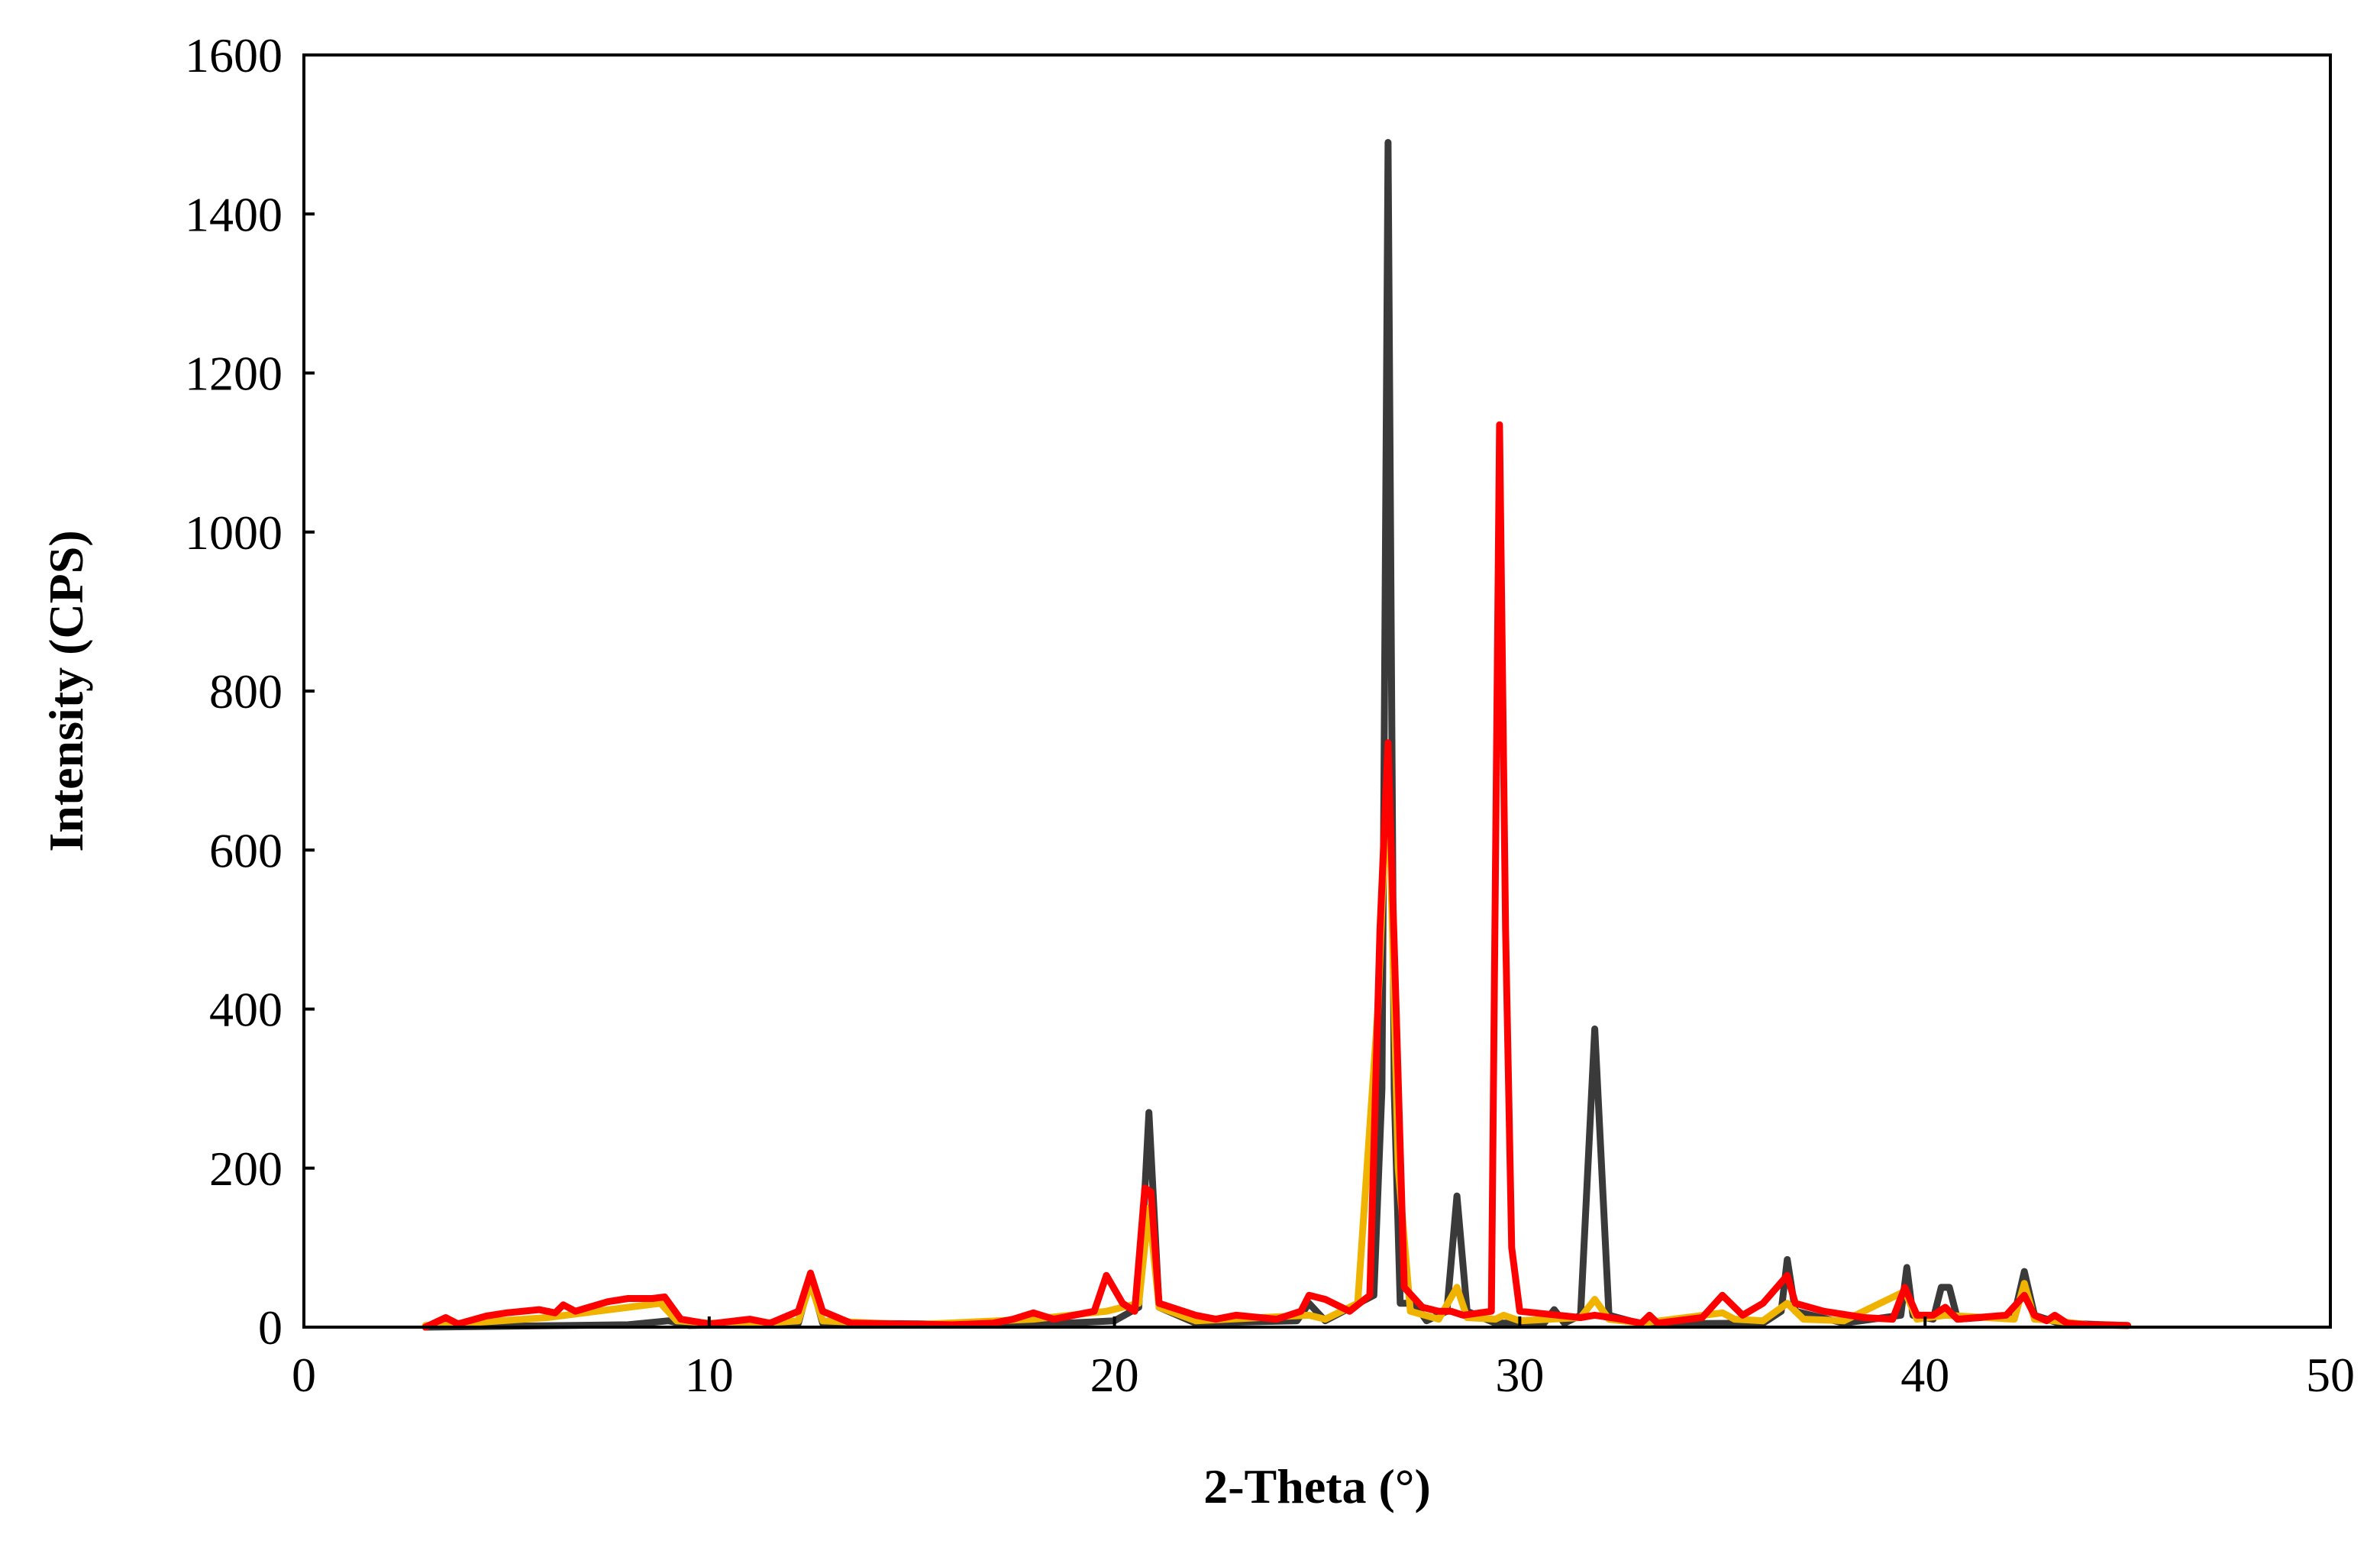 The image size is (2380, 1544). What do you see at coordinates (2330, 1375) in the screenshot?
I see `x-tick-label: 50` at bounding box center [2330, 1375].